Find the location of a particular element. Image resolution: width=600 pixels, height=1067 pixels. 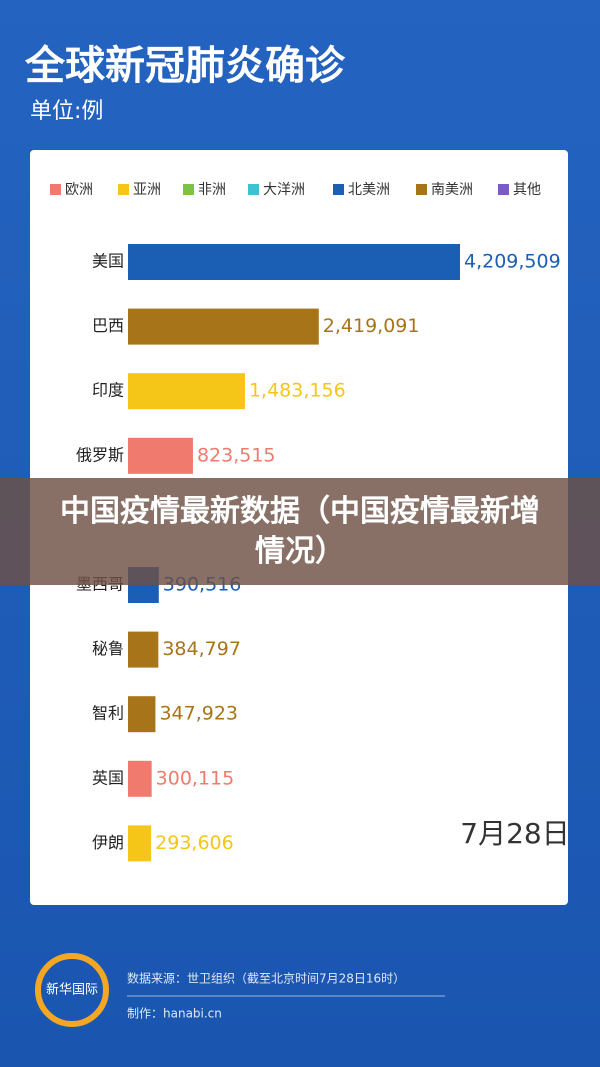

value-label: 347,923 is located at coordinates (198, 714).